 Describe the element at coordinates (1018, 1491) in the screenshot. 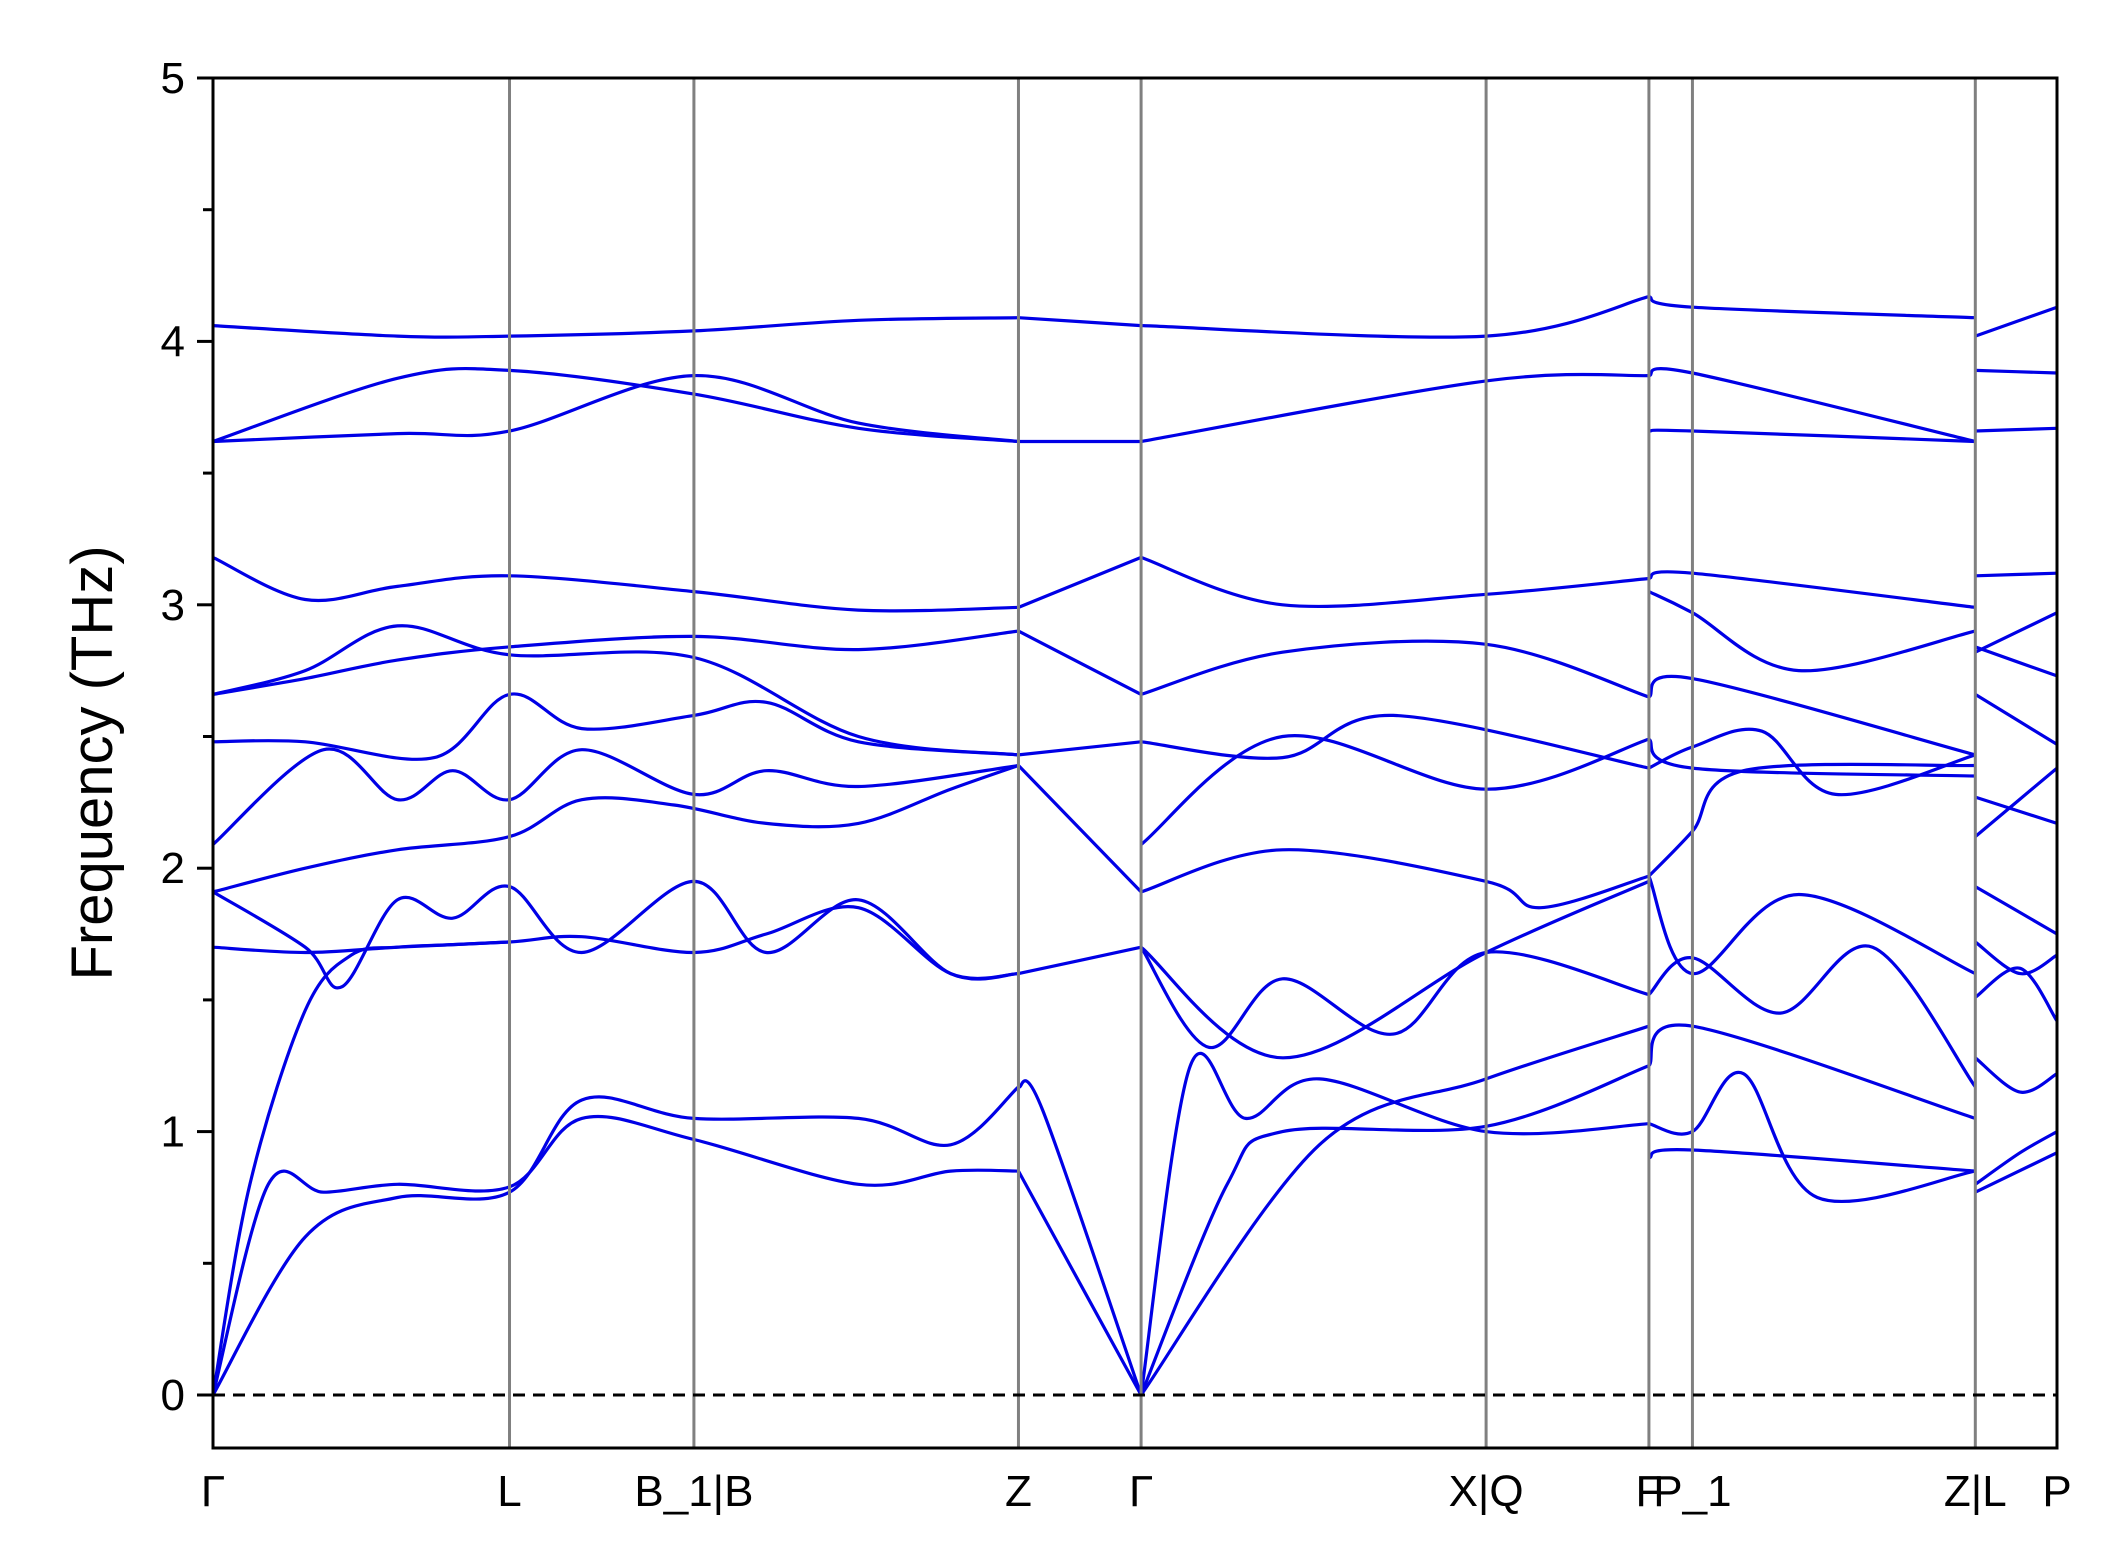

I see `x-tick-label: Z` at that location.